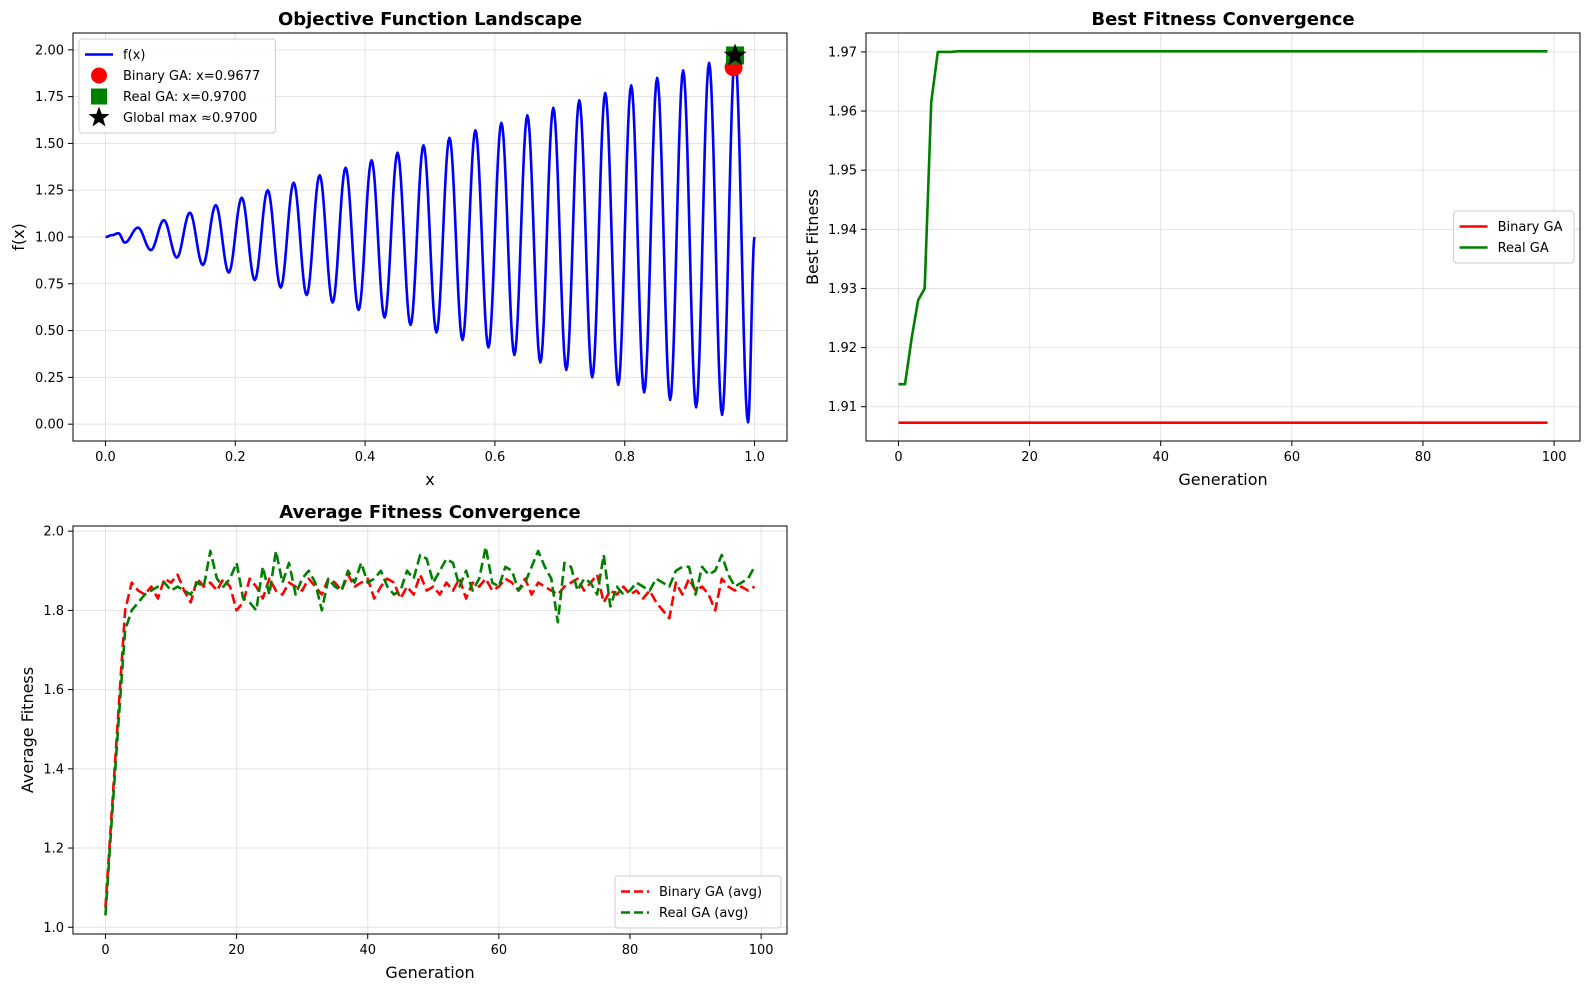 This screenshot has height=990, width=1589. Describe the element at coordinates (53, 928) in the screenshot. I see `y-tick-label: 1.0` at that location.